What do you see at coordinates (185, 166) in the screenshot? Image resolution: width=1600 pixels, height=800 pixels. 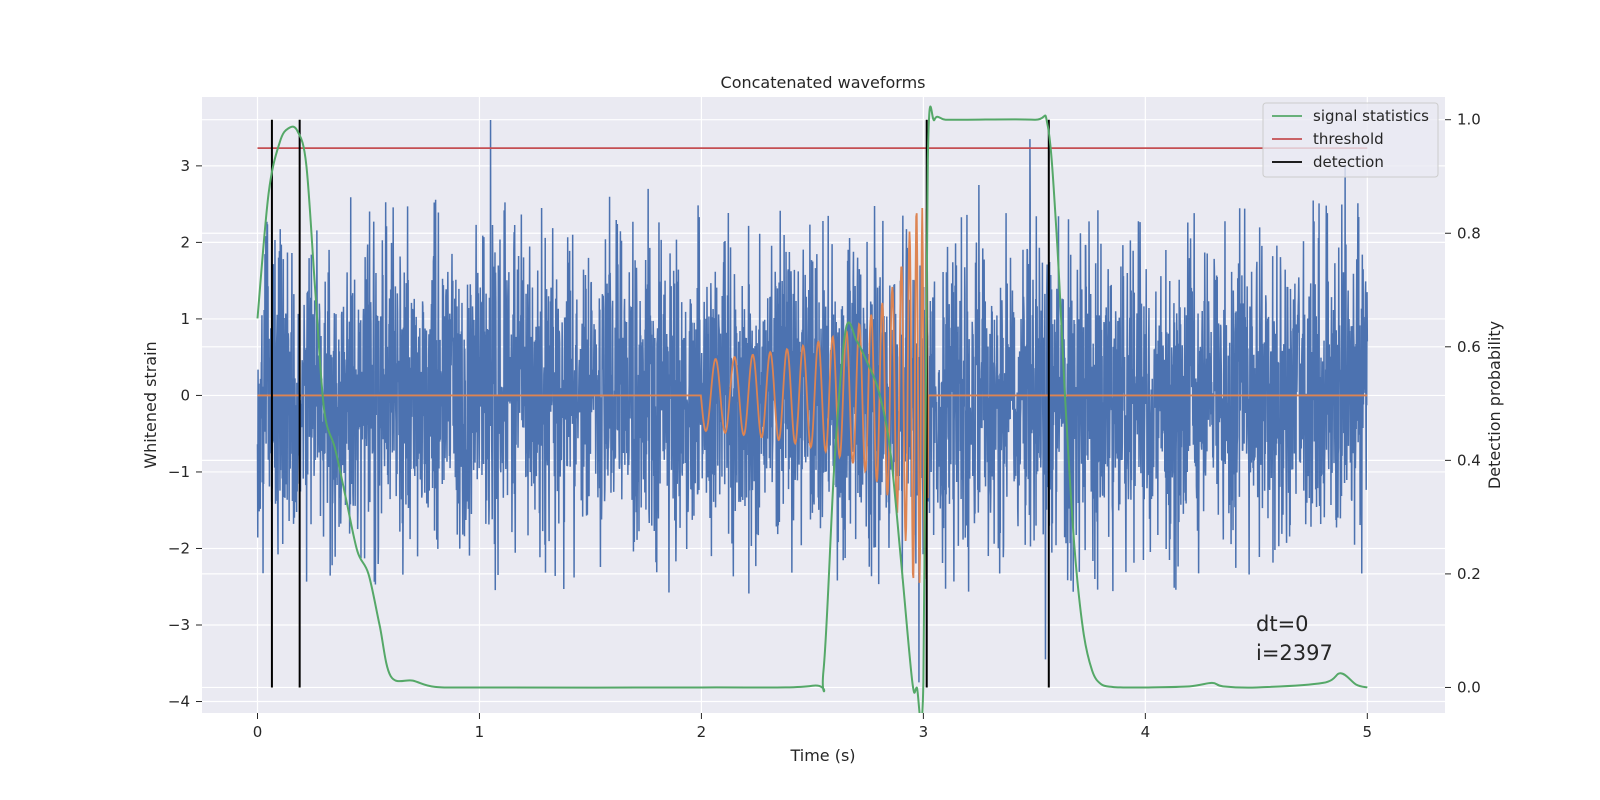 I see `y-tick-label: 3` at bounding box center [185, 166].